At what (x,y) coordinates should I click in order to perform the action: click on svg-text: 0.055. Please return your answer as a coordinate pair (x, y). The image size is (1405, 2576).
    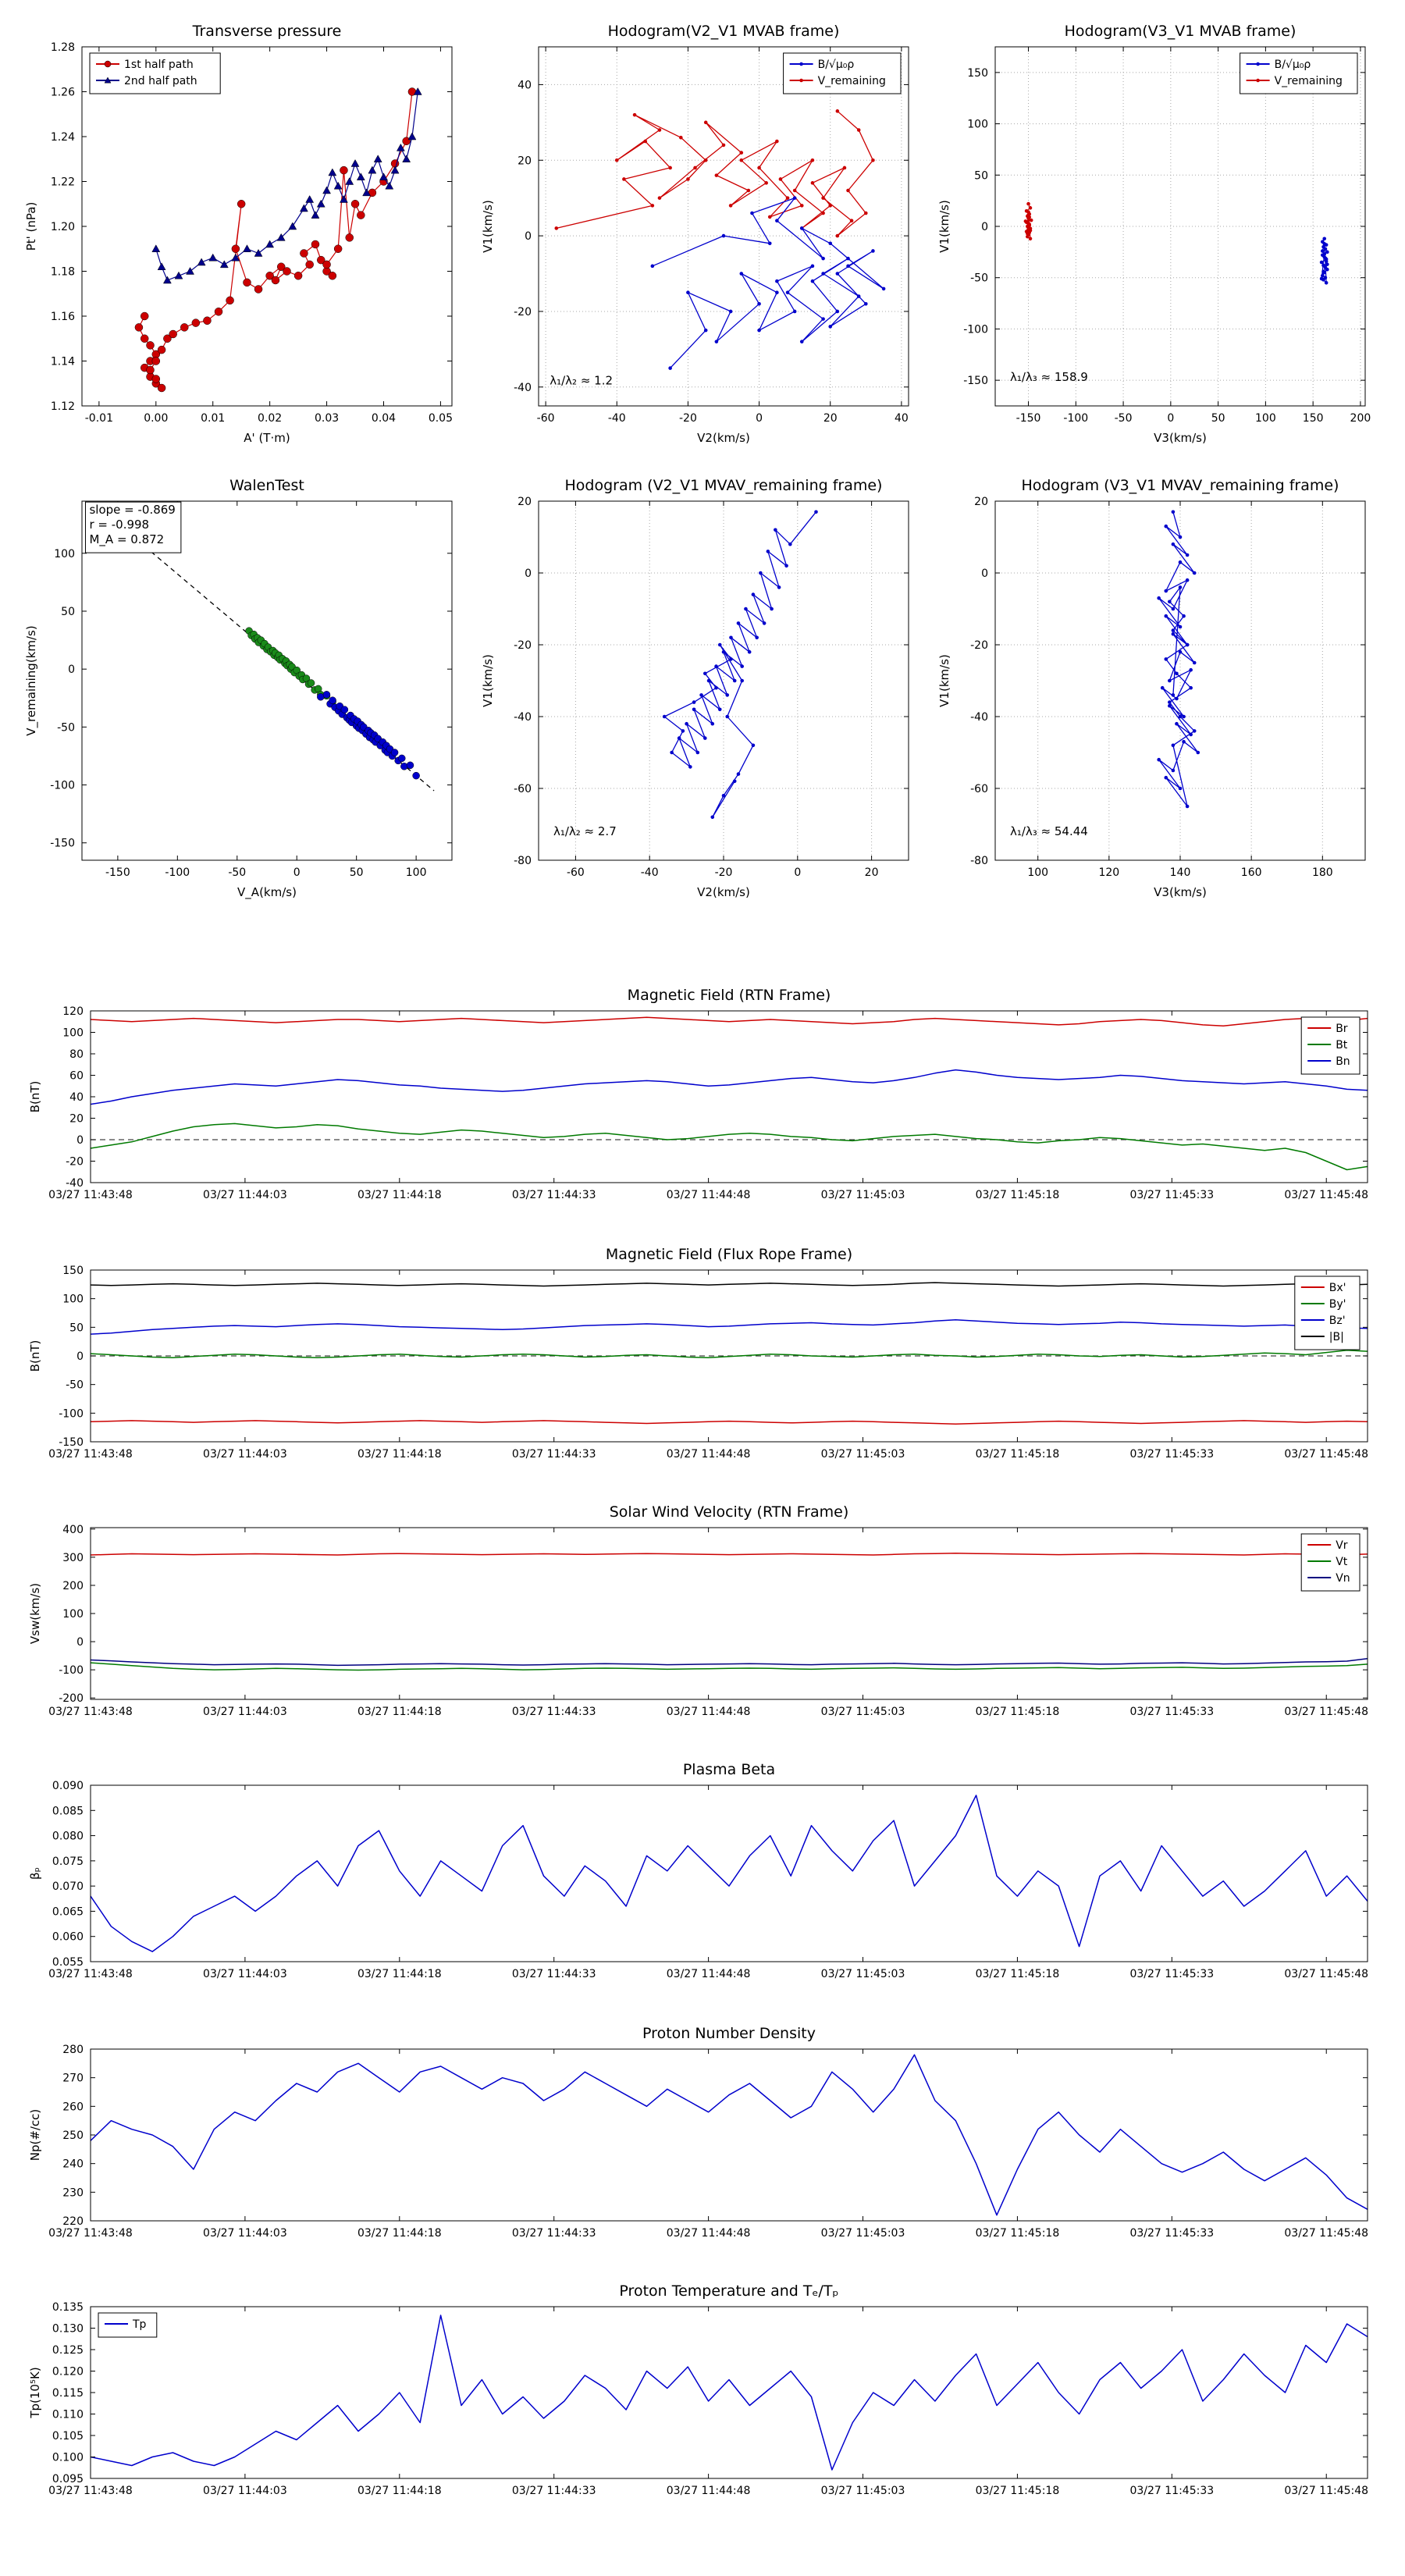
    Looking at the image, I should click on (68, 1962).